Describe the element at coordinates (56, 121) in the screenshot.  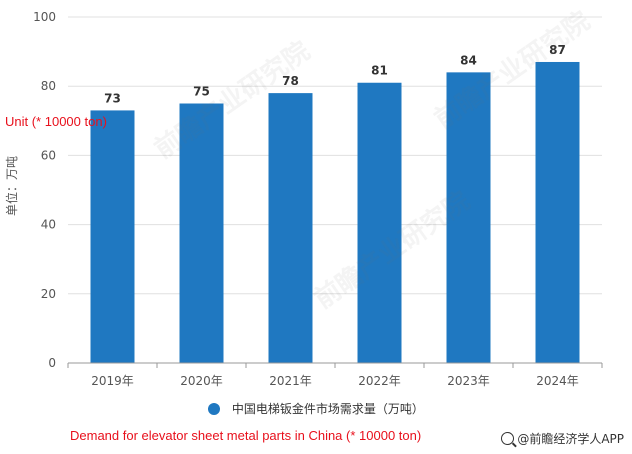
I see `unit-note: Unit (* 10000 ton)` at that location.